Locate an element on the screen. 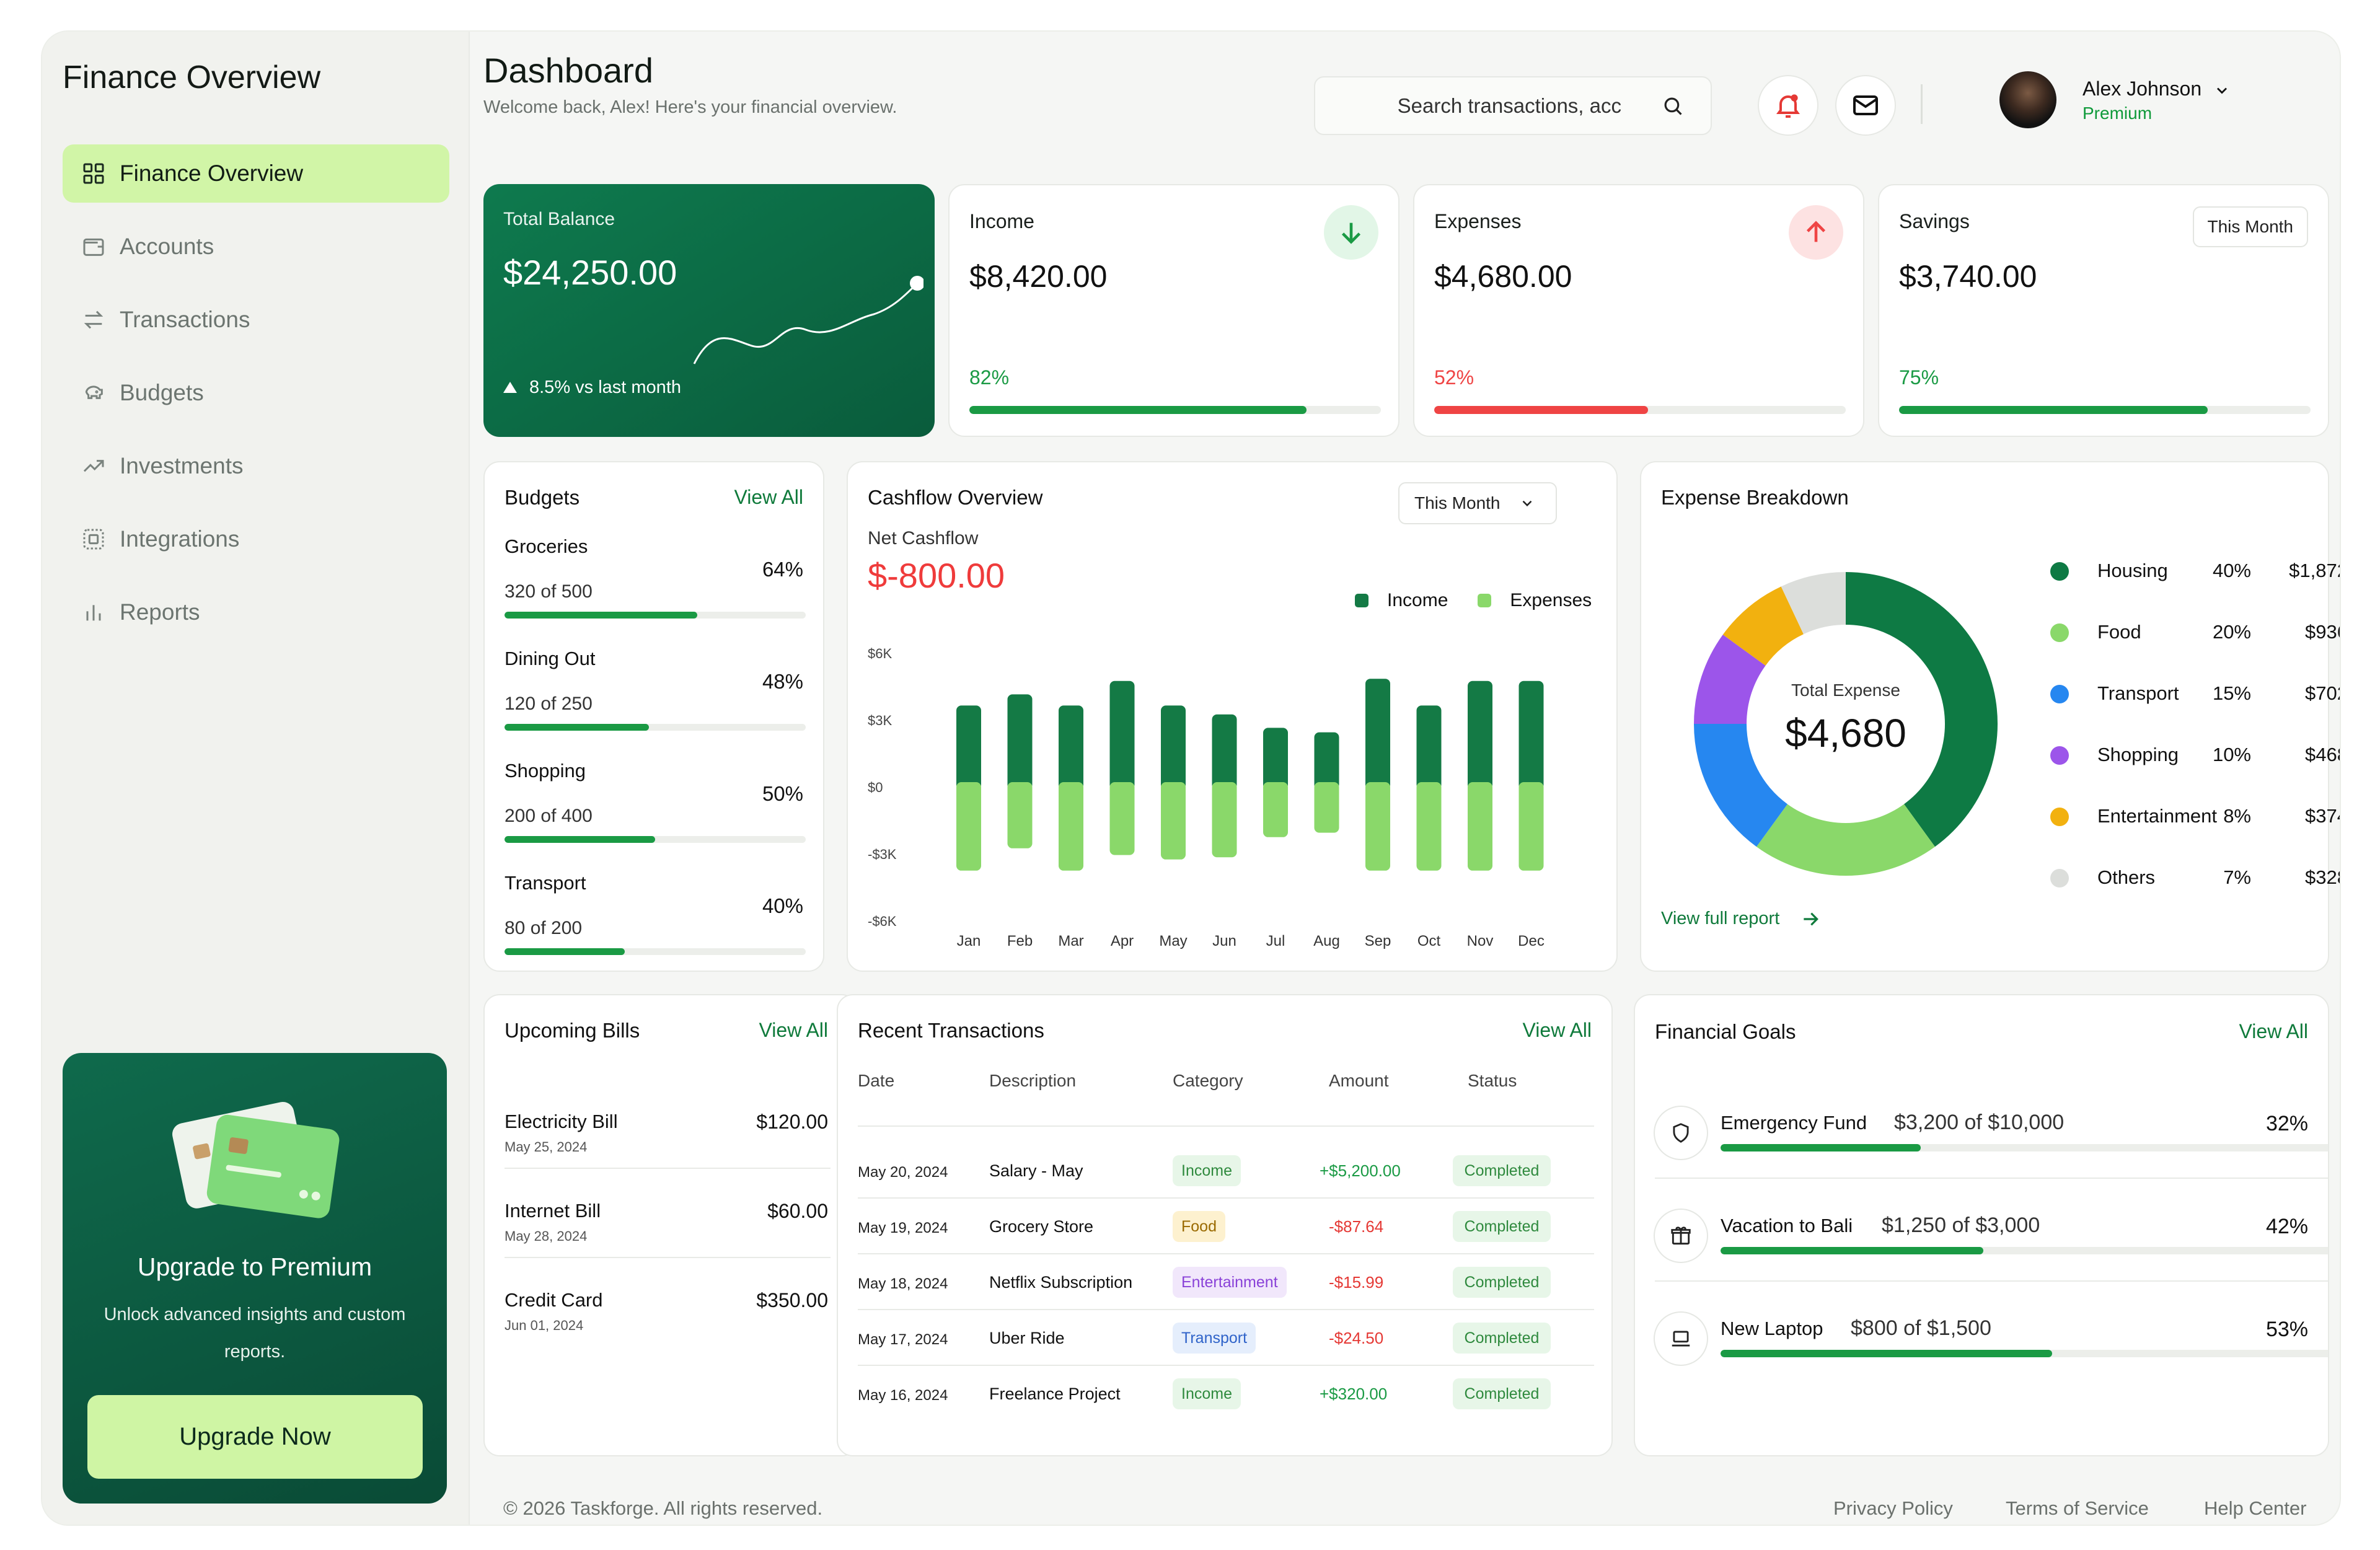 The width and height of the screenshot is (2380, 1550). bills-view-all-link: View All is located at coordinates (793, 1030).